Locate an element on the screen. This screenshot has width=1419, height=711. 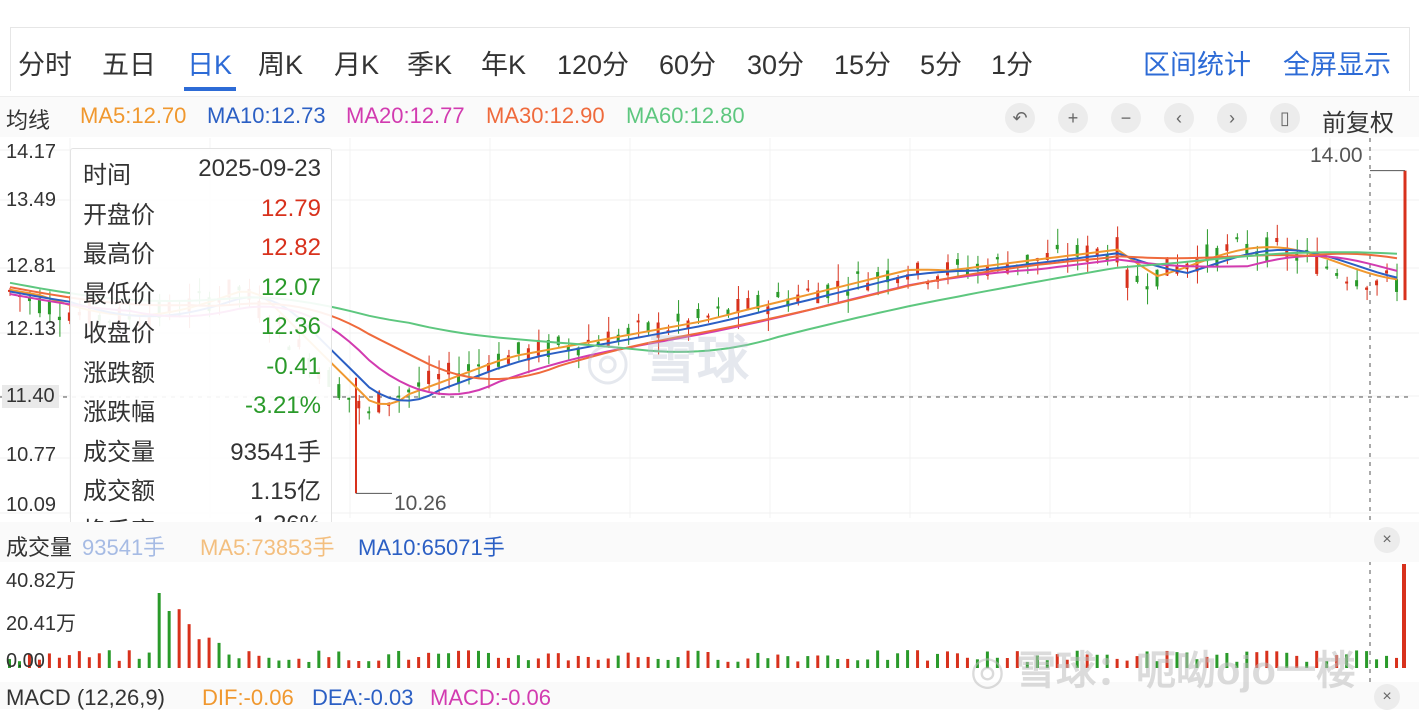
tab-10: 15分 is located at coordinates (863, 65).